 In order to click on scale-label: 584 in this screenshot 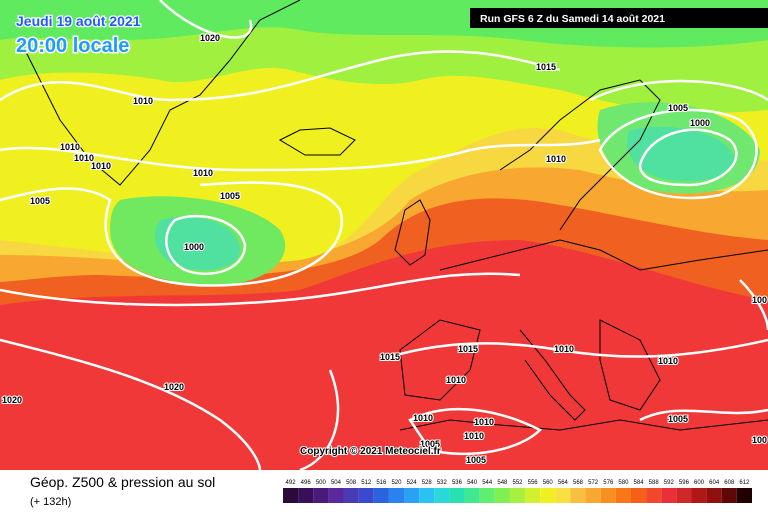, I will do `click(639, 483)`.